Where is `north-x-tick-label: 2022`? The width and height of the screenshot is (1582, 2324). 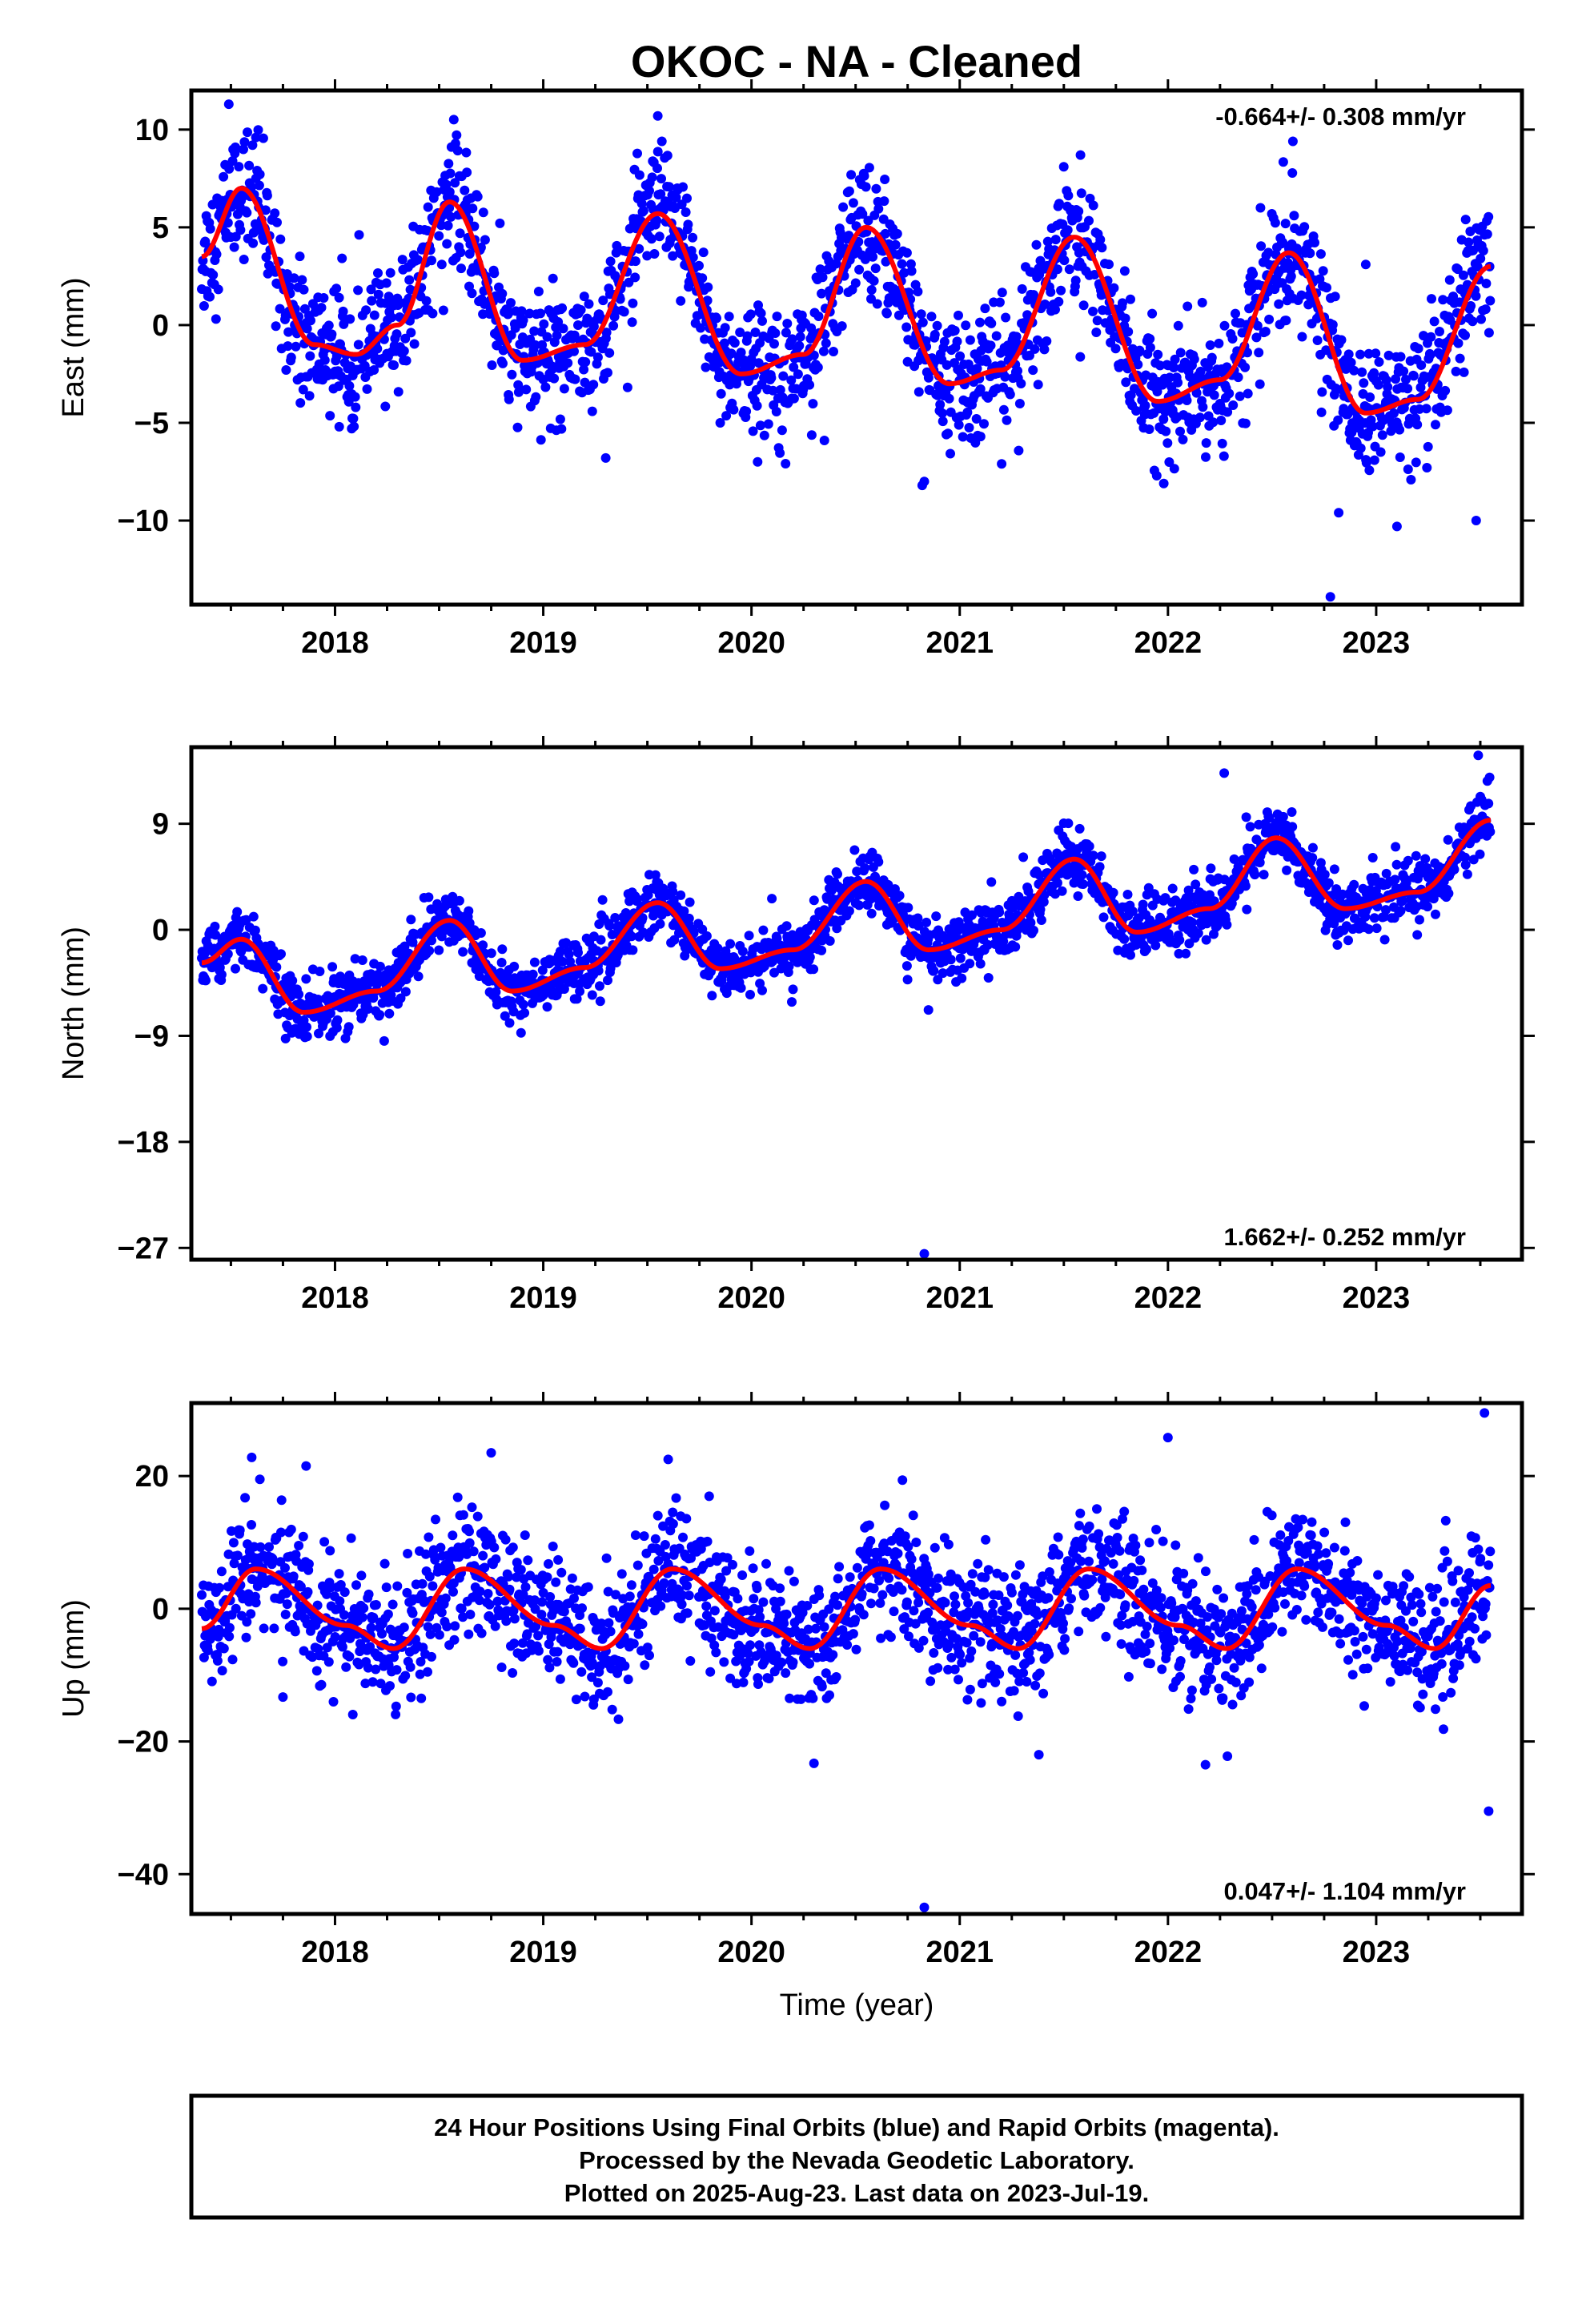
north-x-tick-label: 2022 is located at coordinates (1168, 1298).